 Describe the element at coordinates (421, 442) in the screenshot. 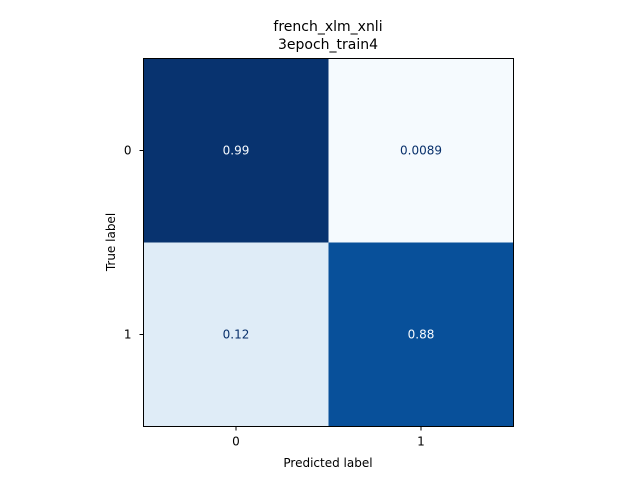

I see `x-tick-label-1: 1` at that location.